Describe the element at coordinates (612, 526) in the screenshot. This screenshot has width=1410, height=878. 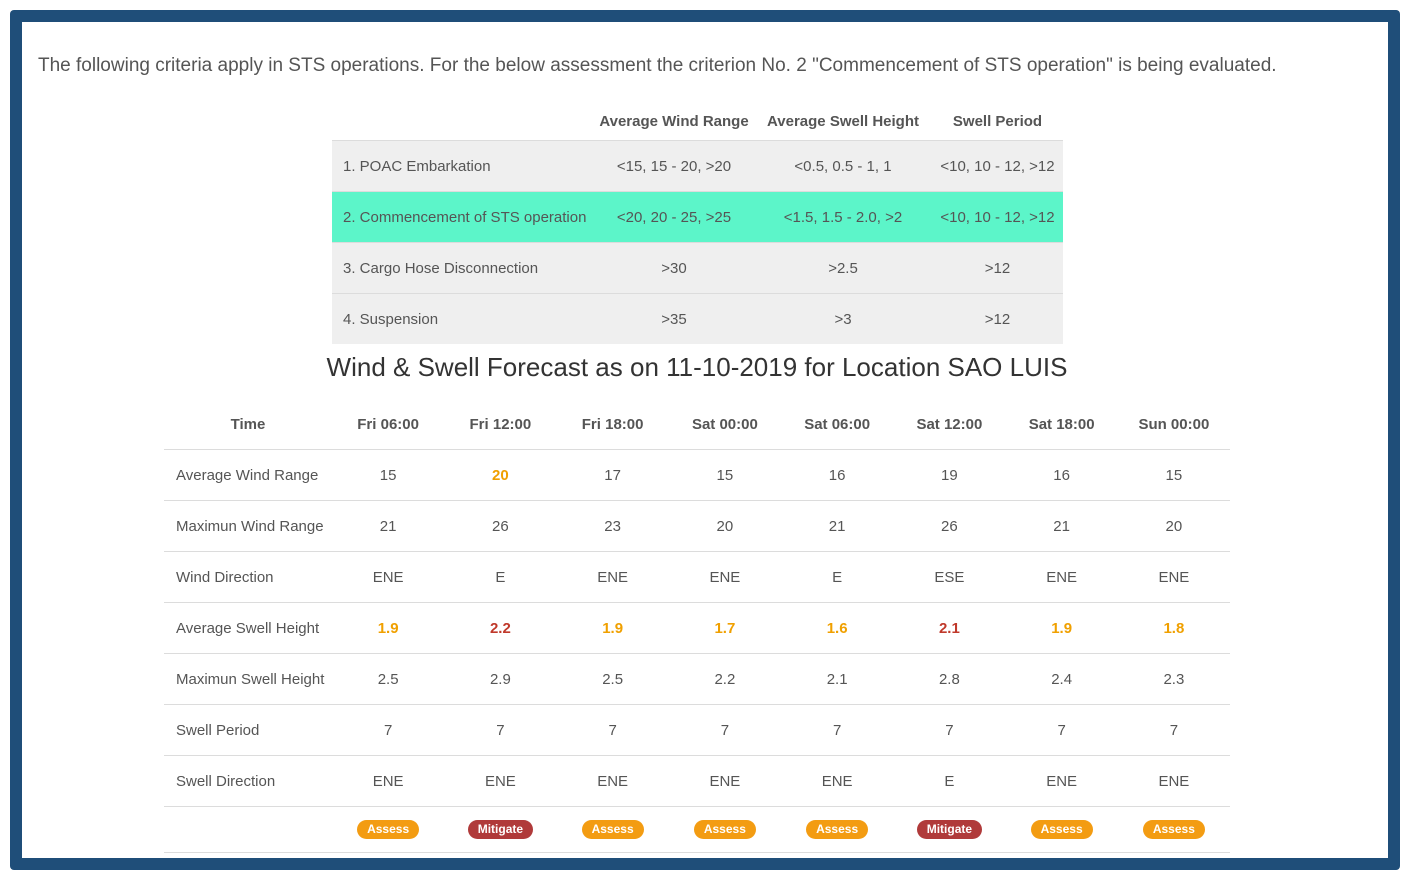
I see `forecast-cell: 23` at that location.